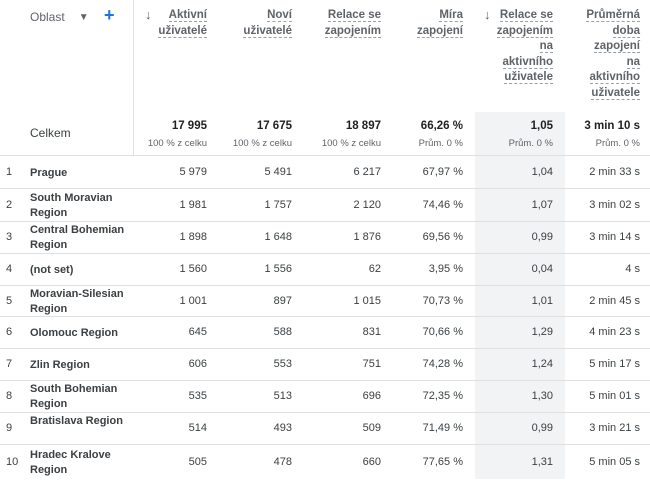 Image resolution: width=650 pixels, height=480 pixels. What do you see at coordinates (371, 364) in the screenshot?
I see `table-cell: 751` at bounding box center [371, 364].